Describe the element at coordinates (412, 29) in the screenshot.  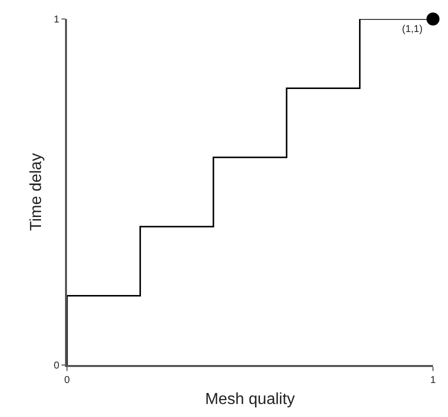
I see `annotation: (1,1)` at that location.